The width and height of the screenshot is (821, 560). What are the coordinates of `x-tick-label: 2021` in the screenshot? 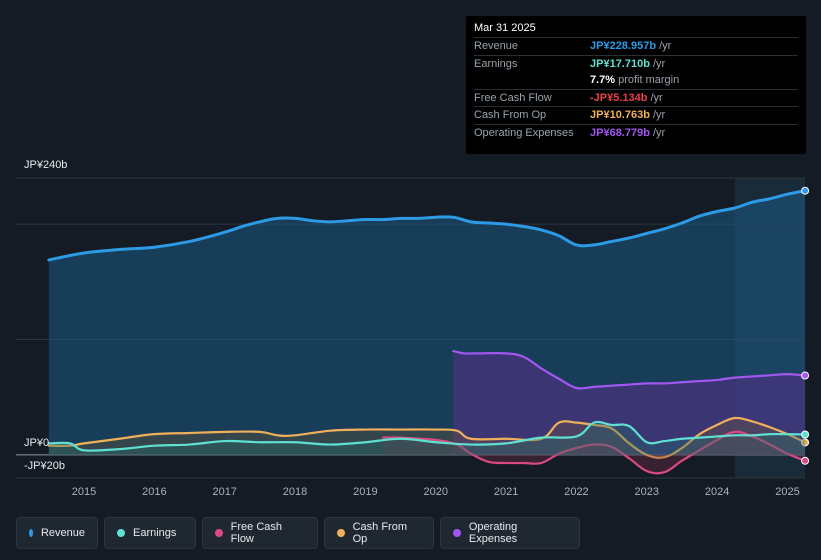 It's located at (506, 492).